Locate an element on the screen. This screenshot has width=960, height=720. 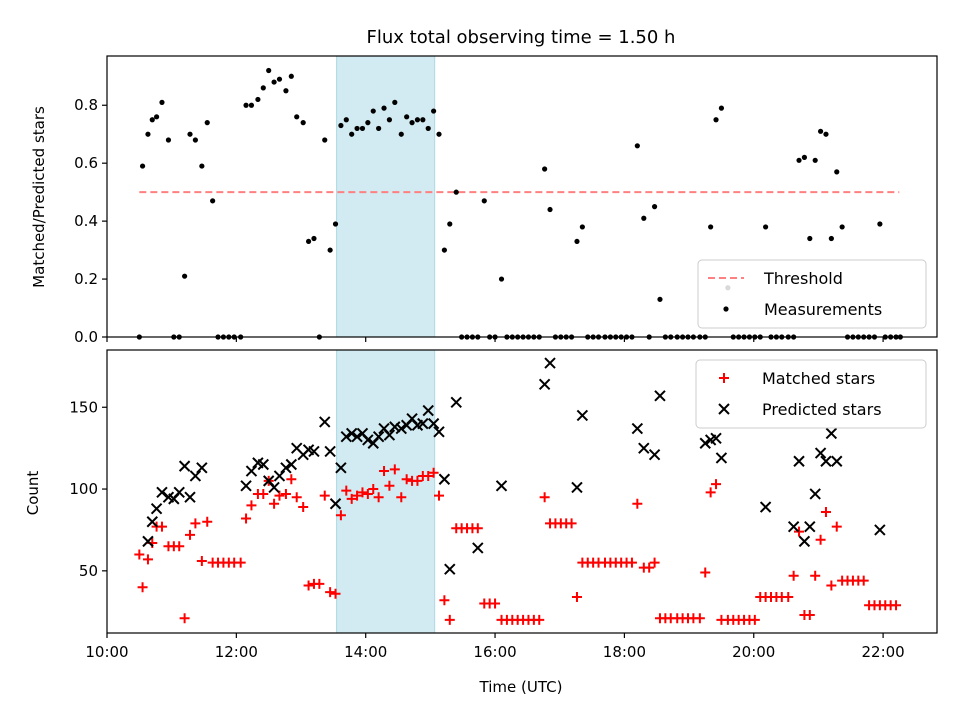
legend-label-measurements: Measurements is located at coordinates (823, 309).